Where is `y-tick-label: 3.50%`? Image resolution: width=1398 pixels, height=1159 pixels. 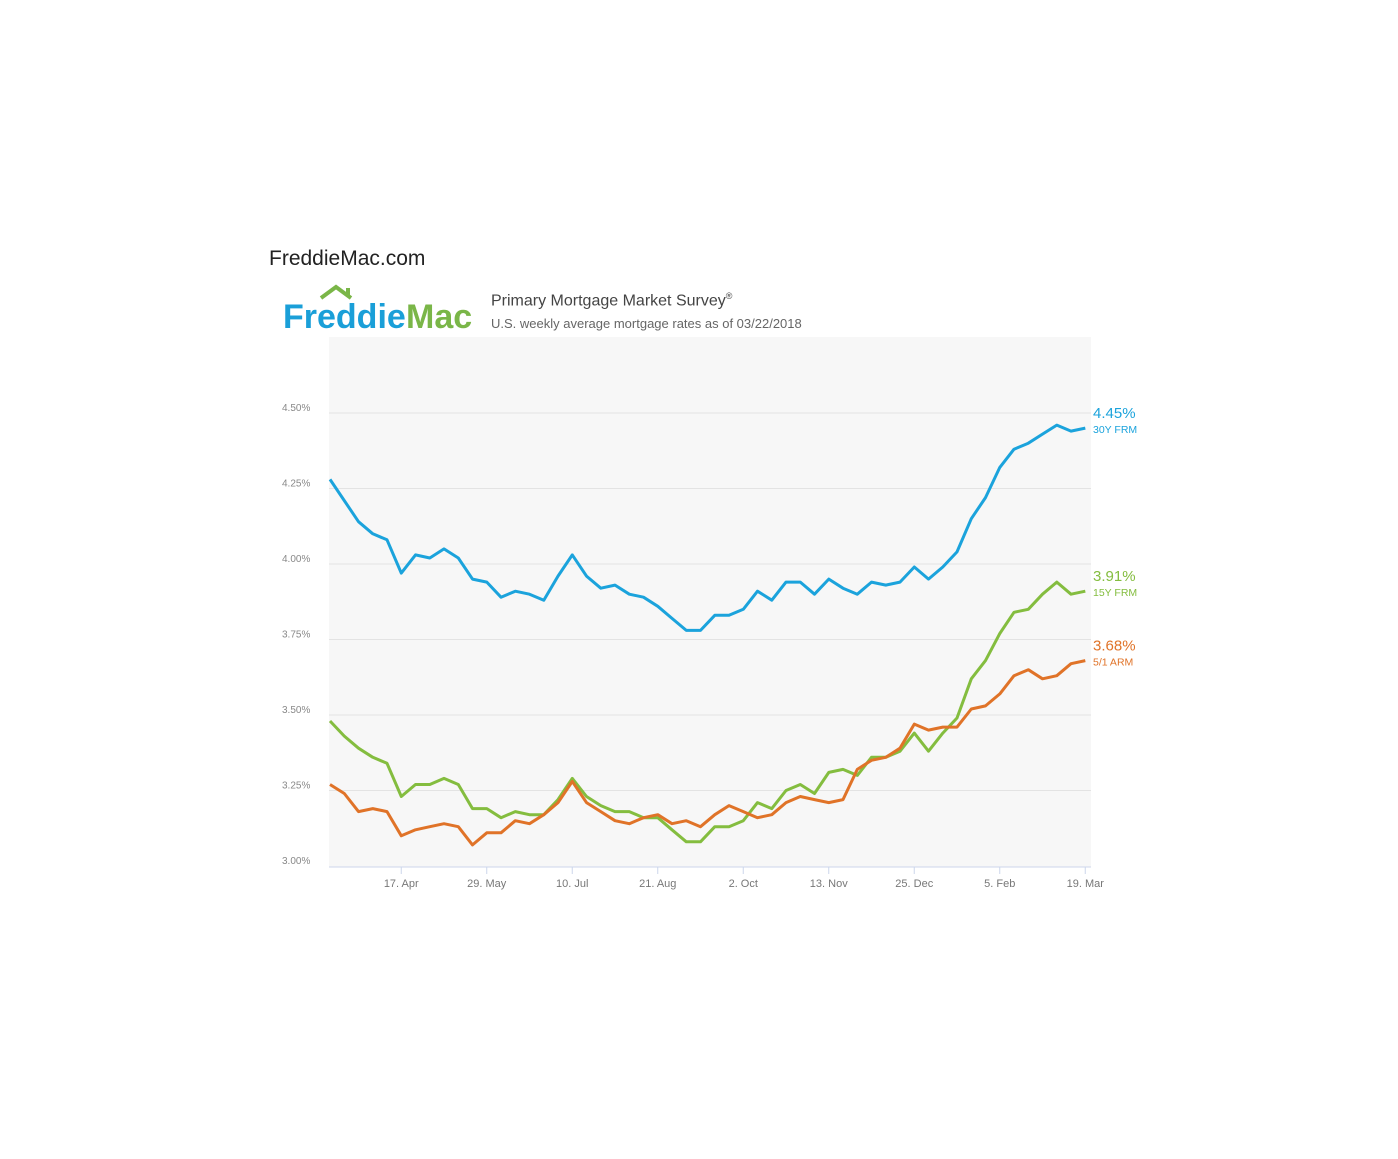
y-tick-label: 3.50% is located at coordinates (296, 710).